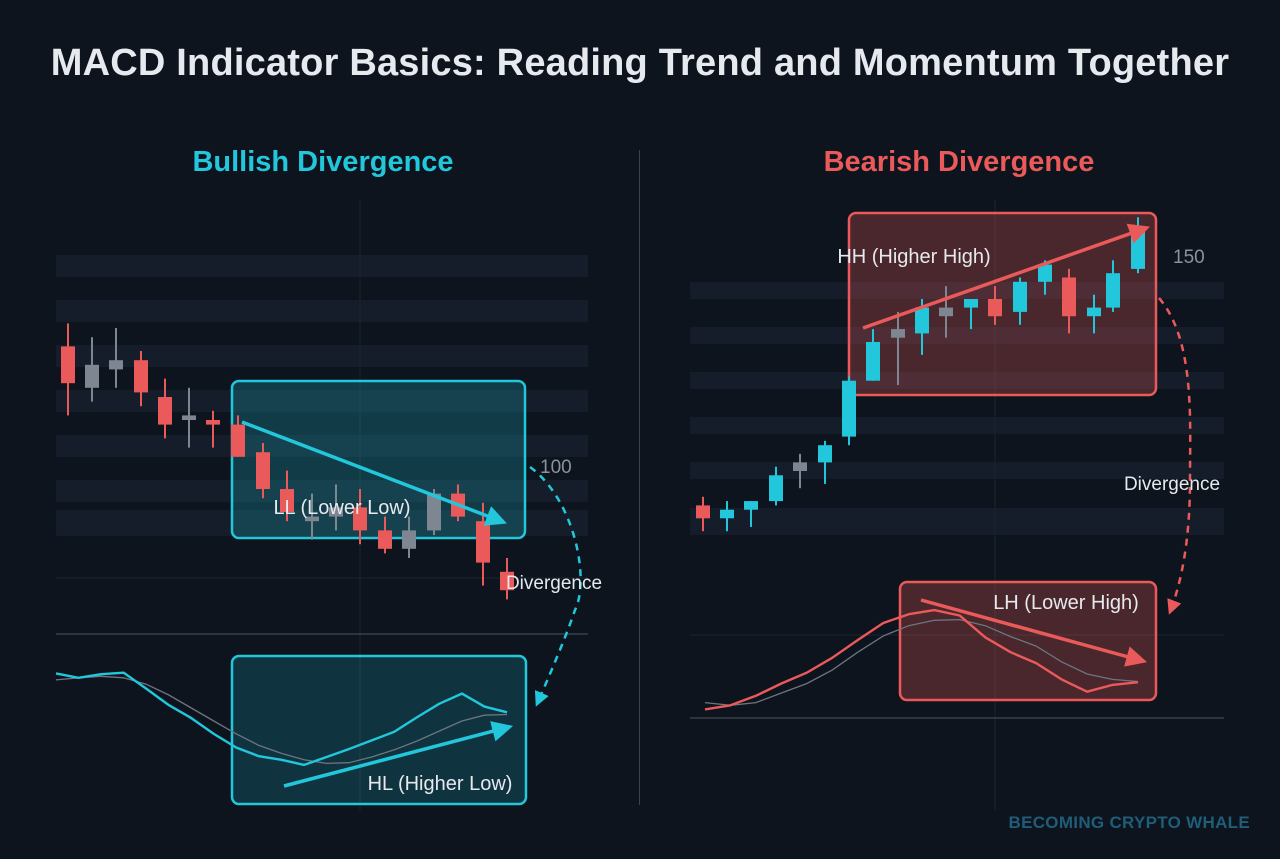  I want to click on macd-highlight-box, so click(379, 730).